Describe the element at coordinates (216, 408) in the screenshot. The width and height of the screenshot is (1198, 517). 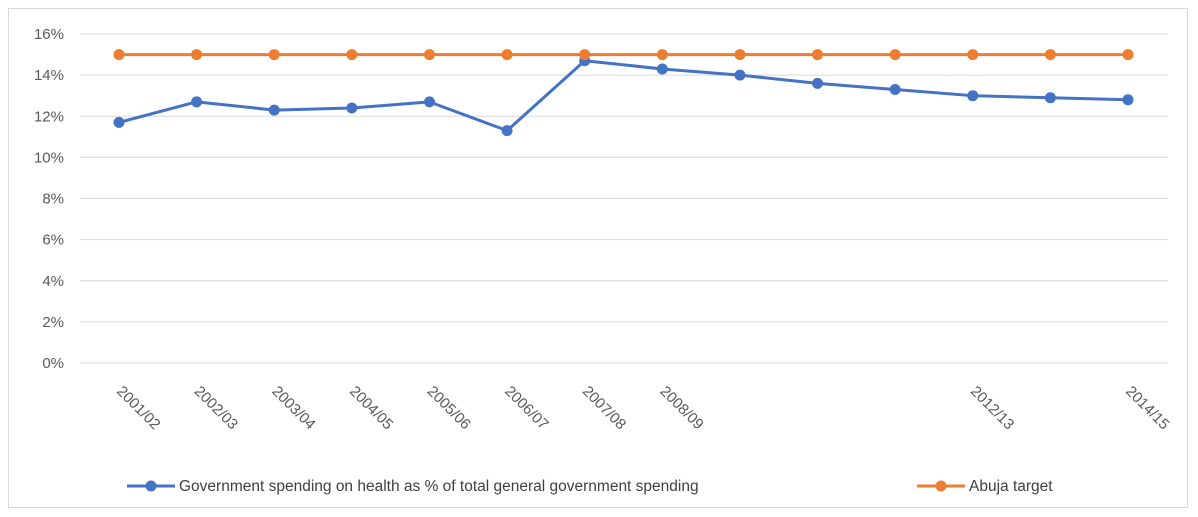
I see `x-tick-label: 2002/03` at that location.